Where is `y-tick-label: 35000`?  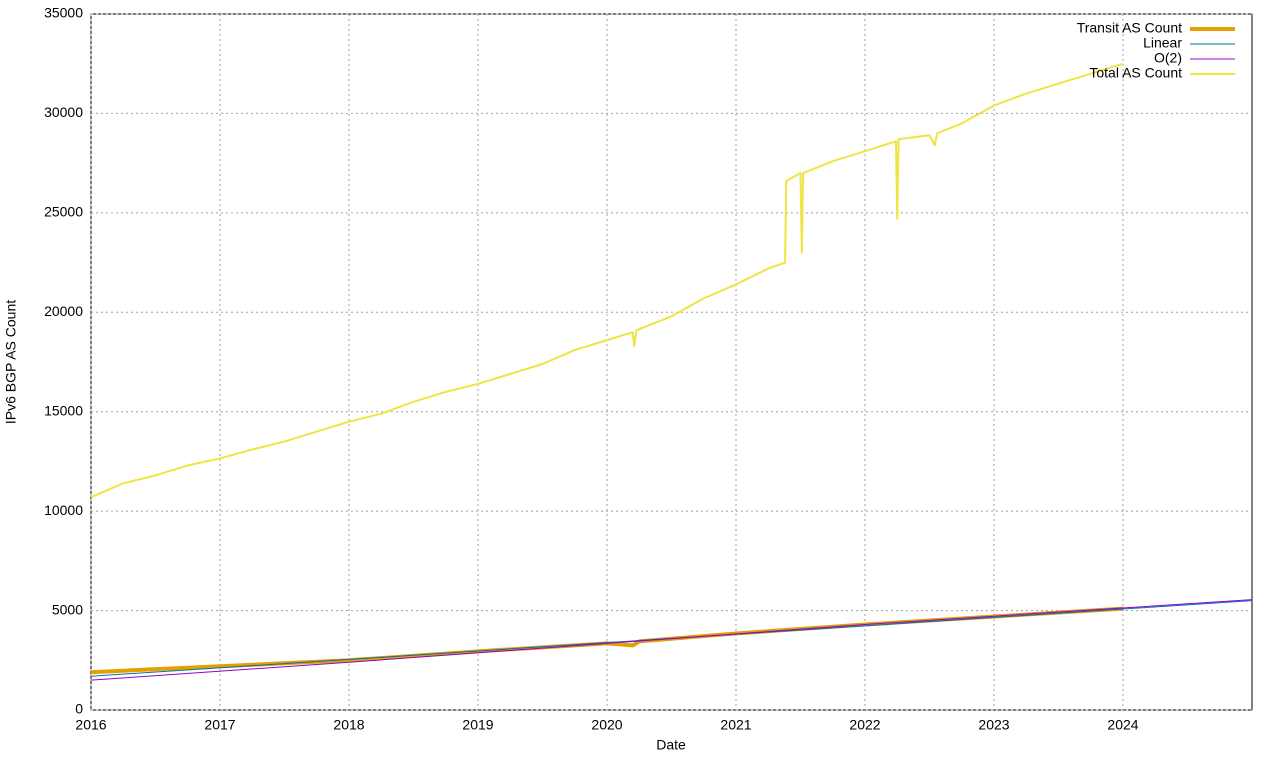
y-tick-label: 35000 is located at coordinates (63, 13).